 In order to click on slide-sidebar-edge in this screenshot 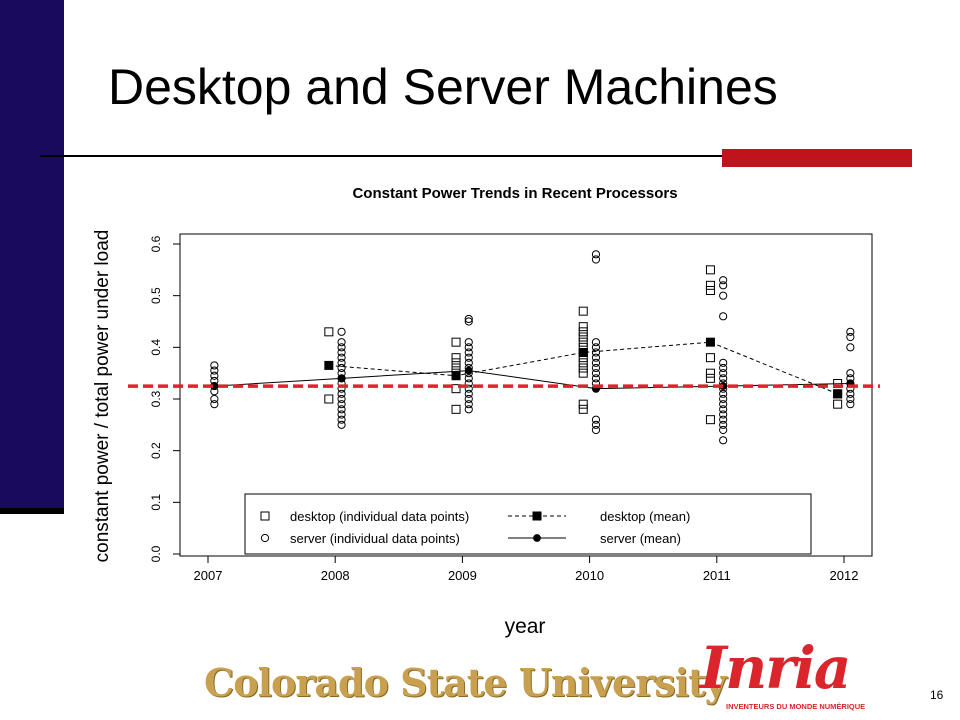, I will do `click(32, 511)`.